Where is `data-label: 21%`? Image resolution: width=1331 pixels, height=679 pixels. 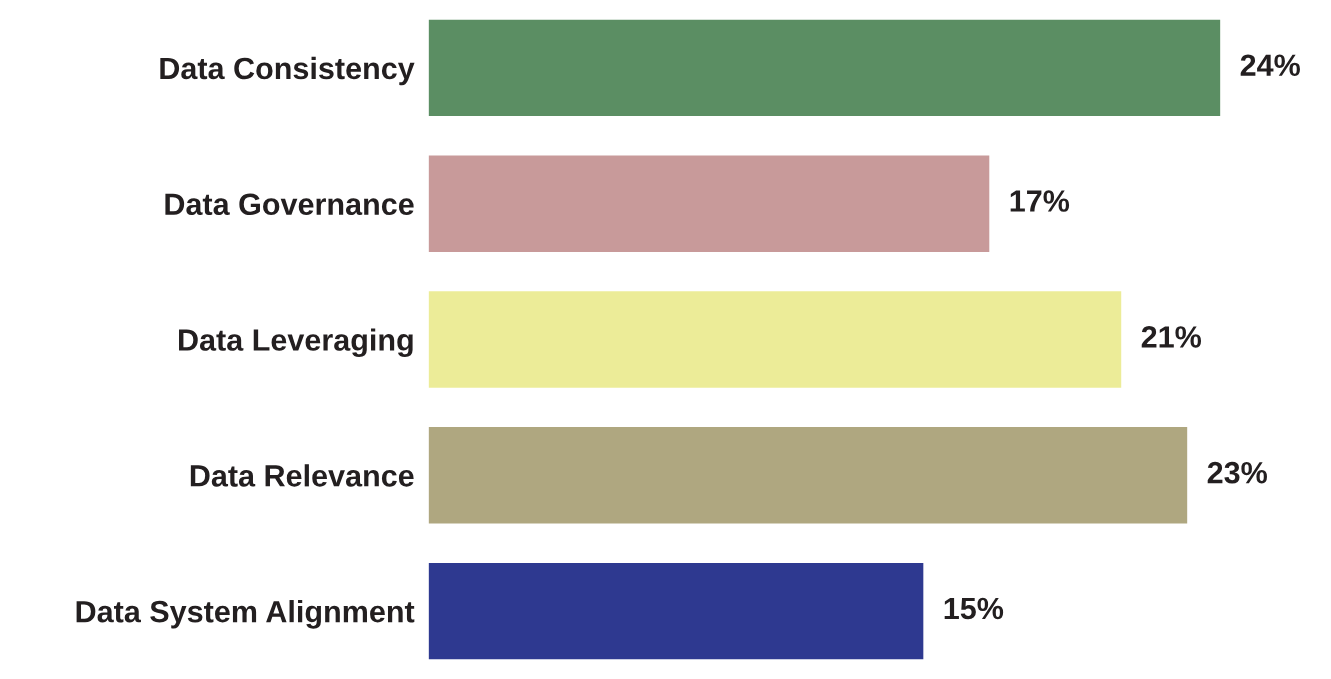
data-label: 21% is located at coordinates (1171, 337).